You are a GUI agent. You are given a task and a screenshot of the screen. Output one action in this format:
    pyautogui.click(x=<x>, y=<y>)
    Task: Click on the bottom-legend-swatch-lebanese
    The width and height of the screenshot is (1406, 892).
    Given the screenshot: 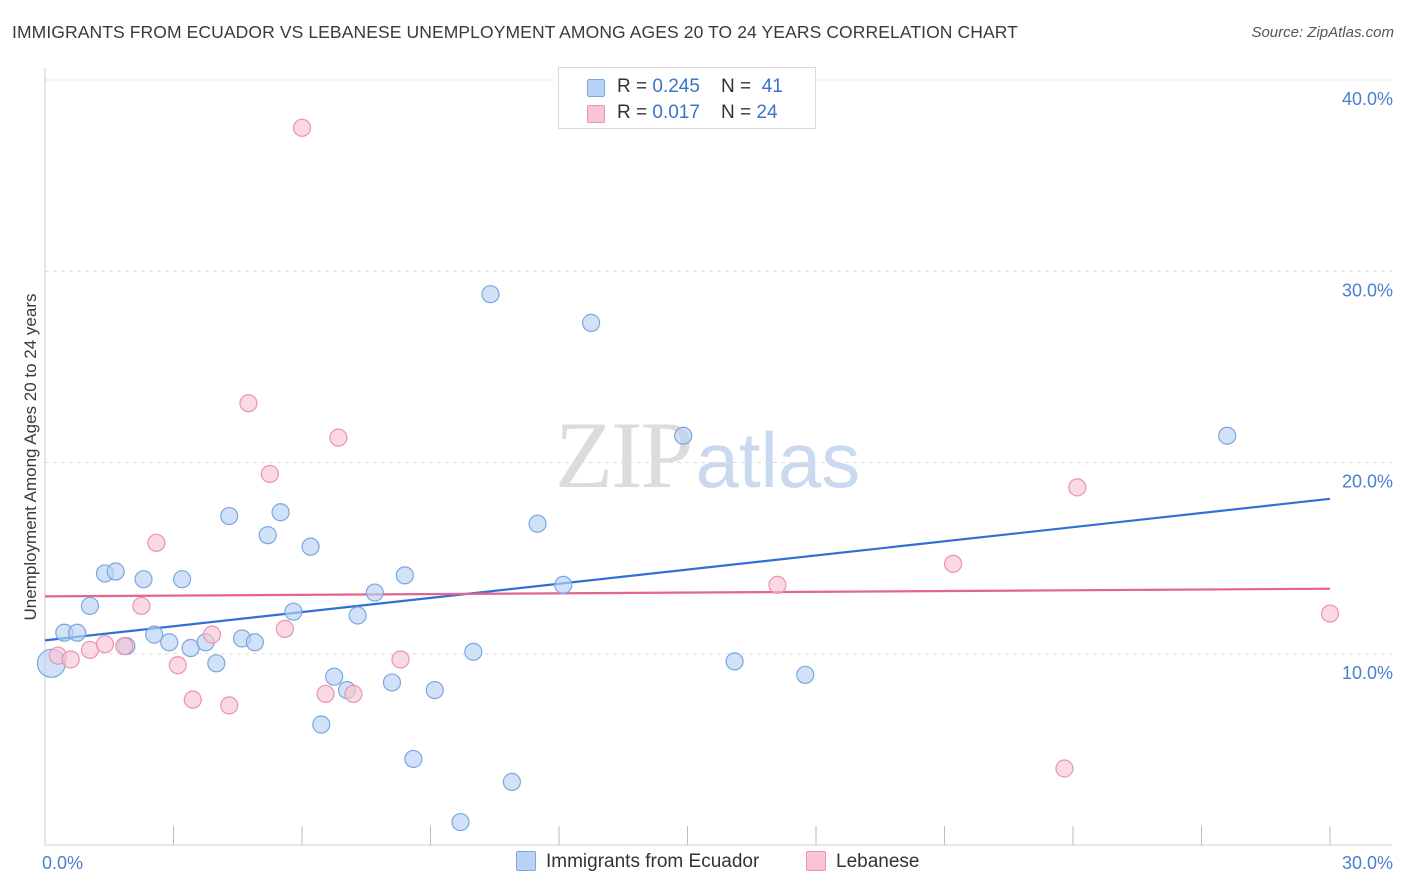 What is the action you would take?
    pyautogui.click(x=816, y=861)
    